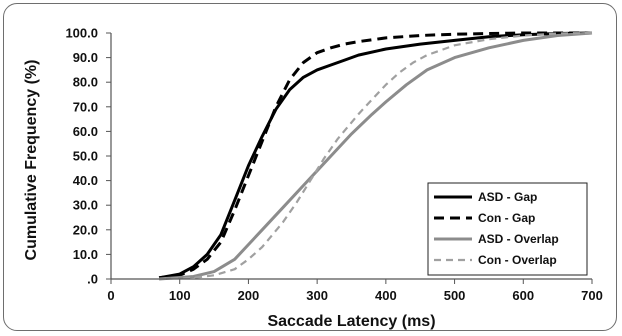 The width and height of the screenshot is (622, 336). I want to click on y-tick-label: .0, so click(92, 279).